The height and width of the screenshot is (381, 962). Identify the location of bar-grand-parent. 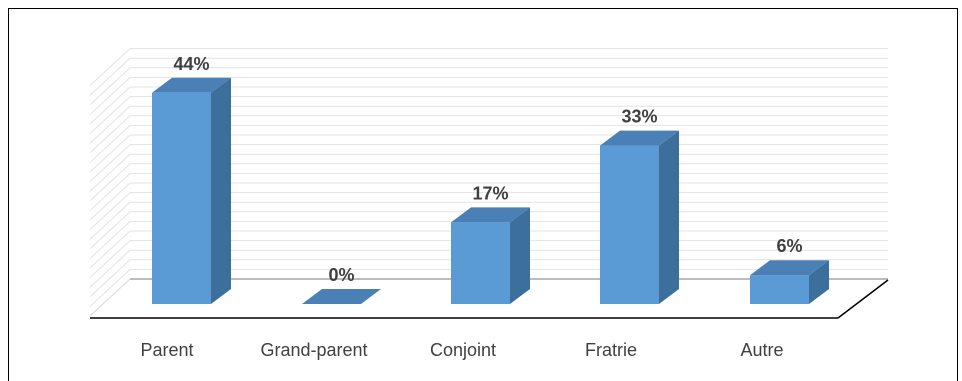
(341, 296).